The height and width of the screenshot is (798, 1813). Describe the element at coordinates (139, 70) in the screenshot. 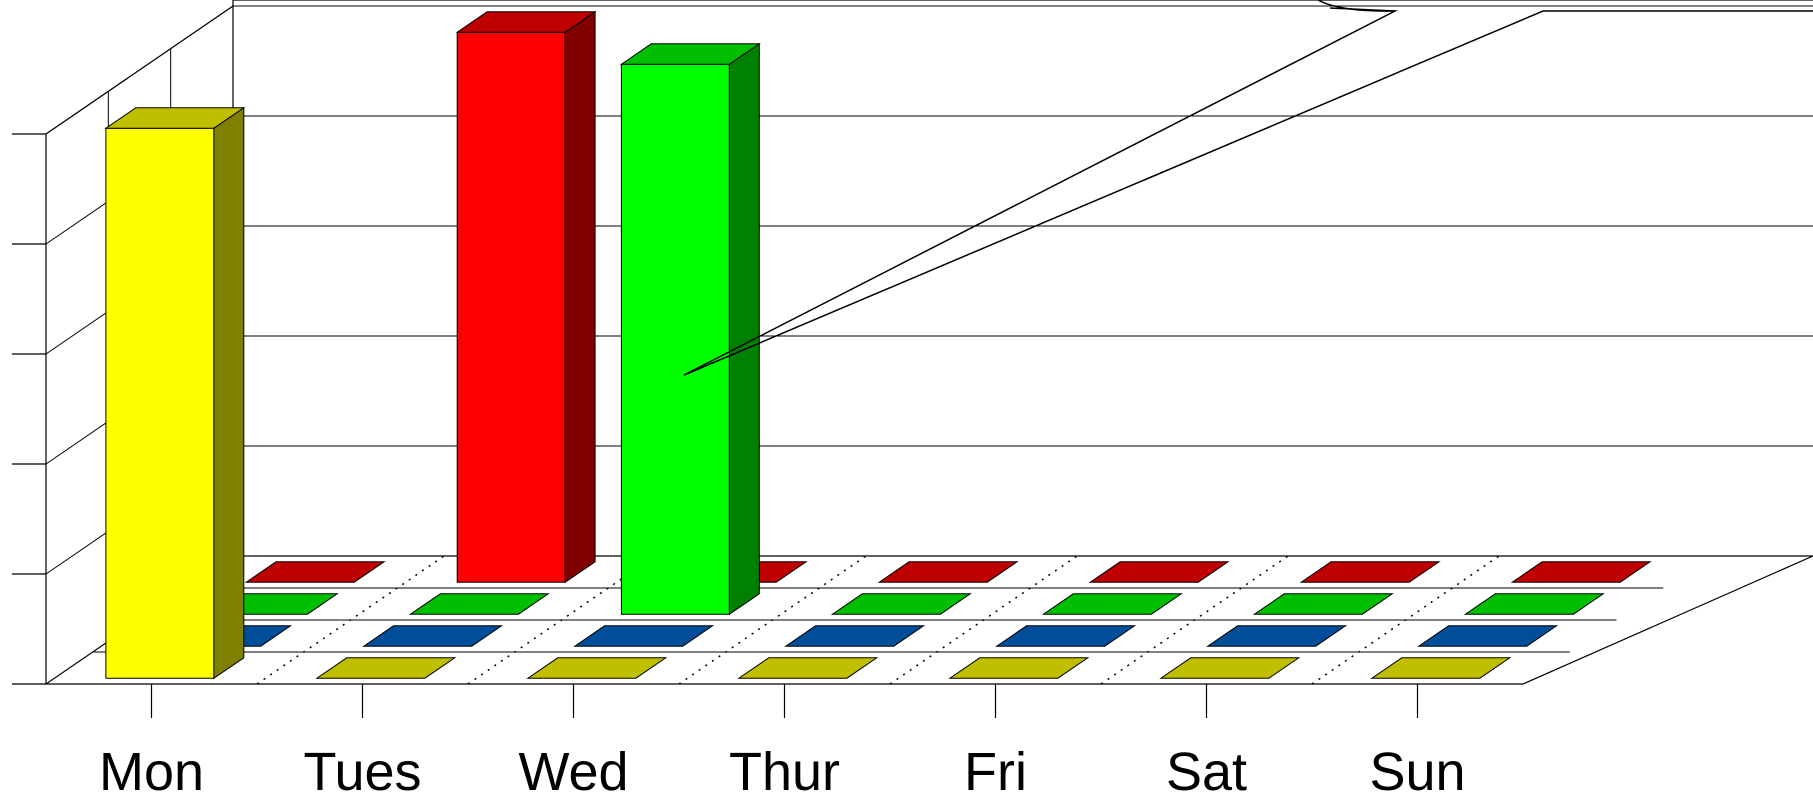

I see `side-gridline` at that location.